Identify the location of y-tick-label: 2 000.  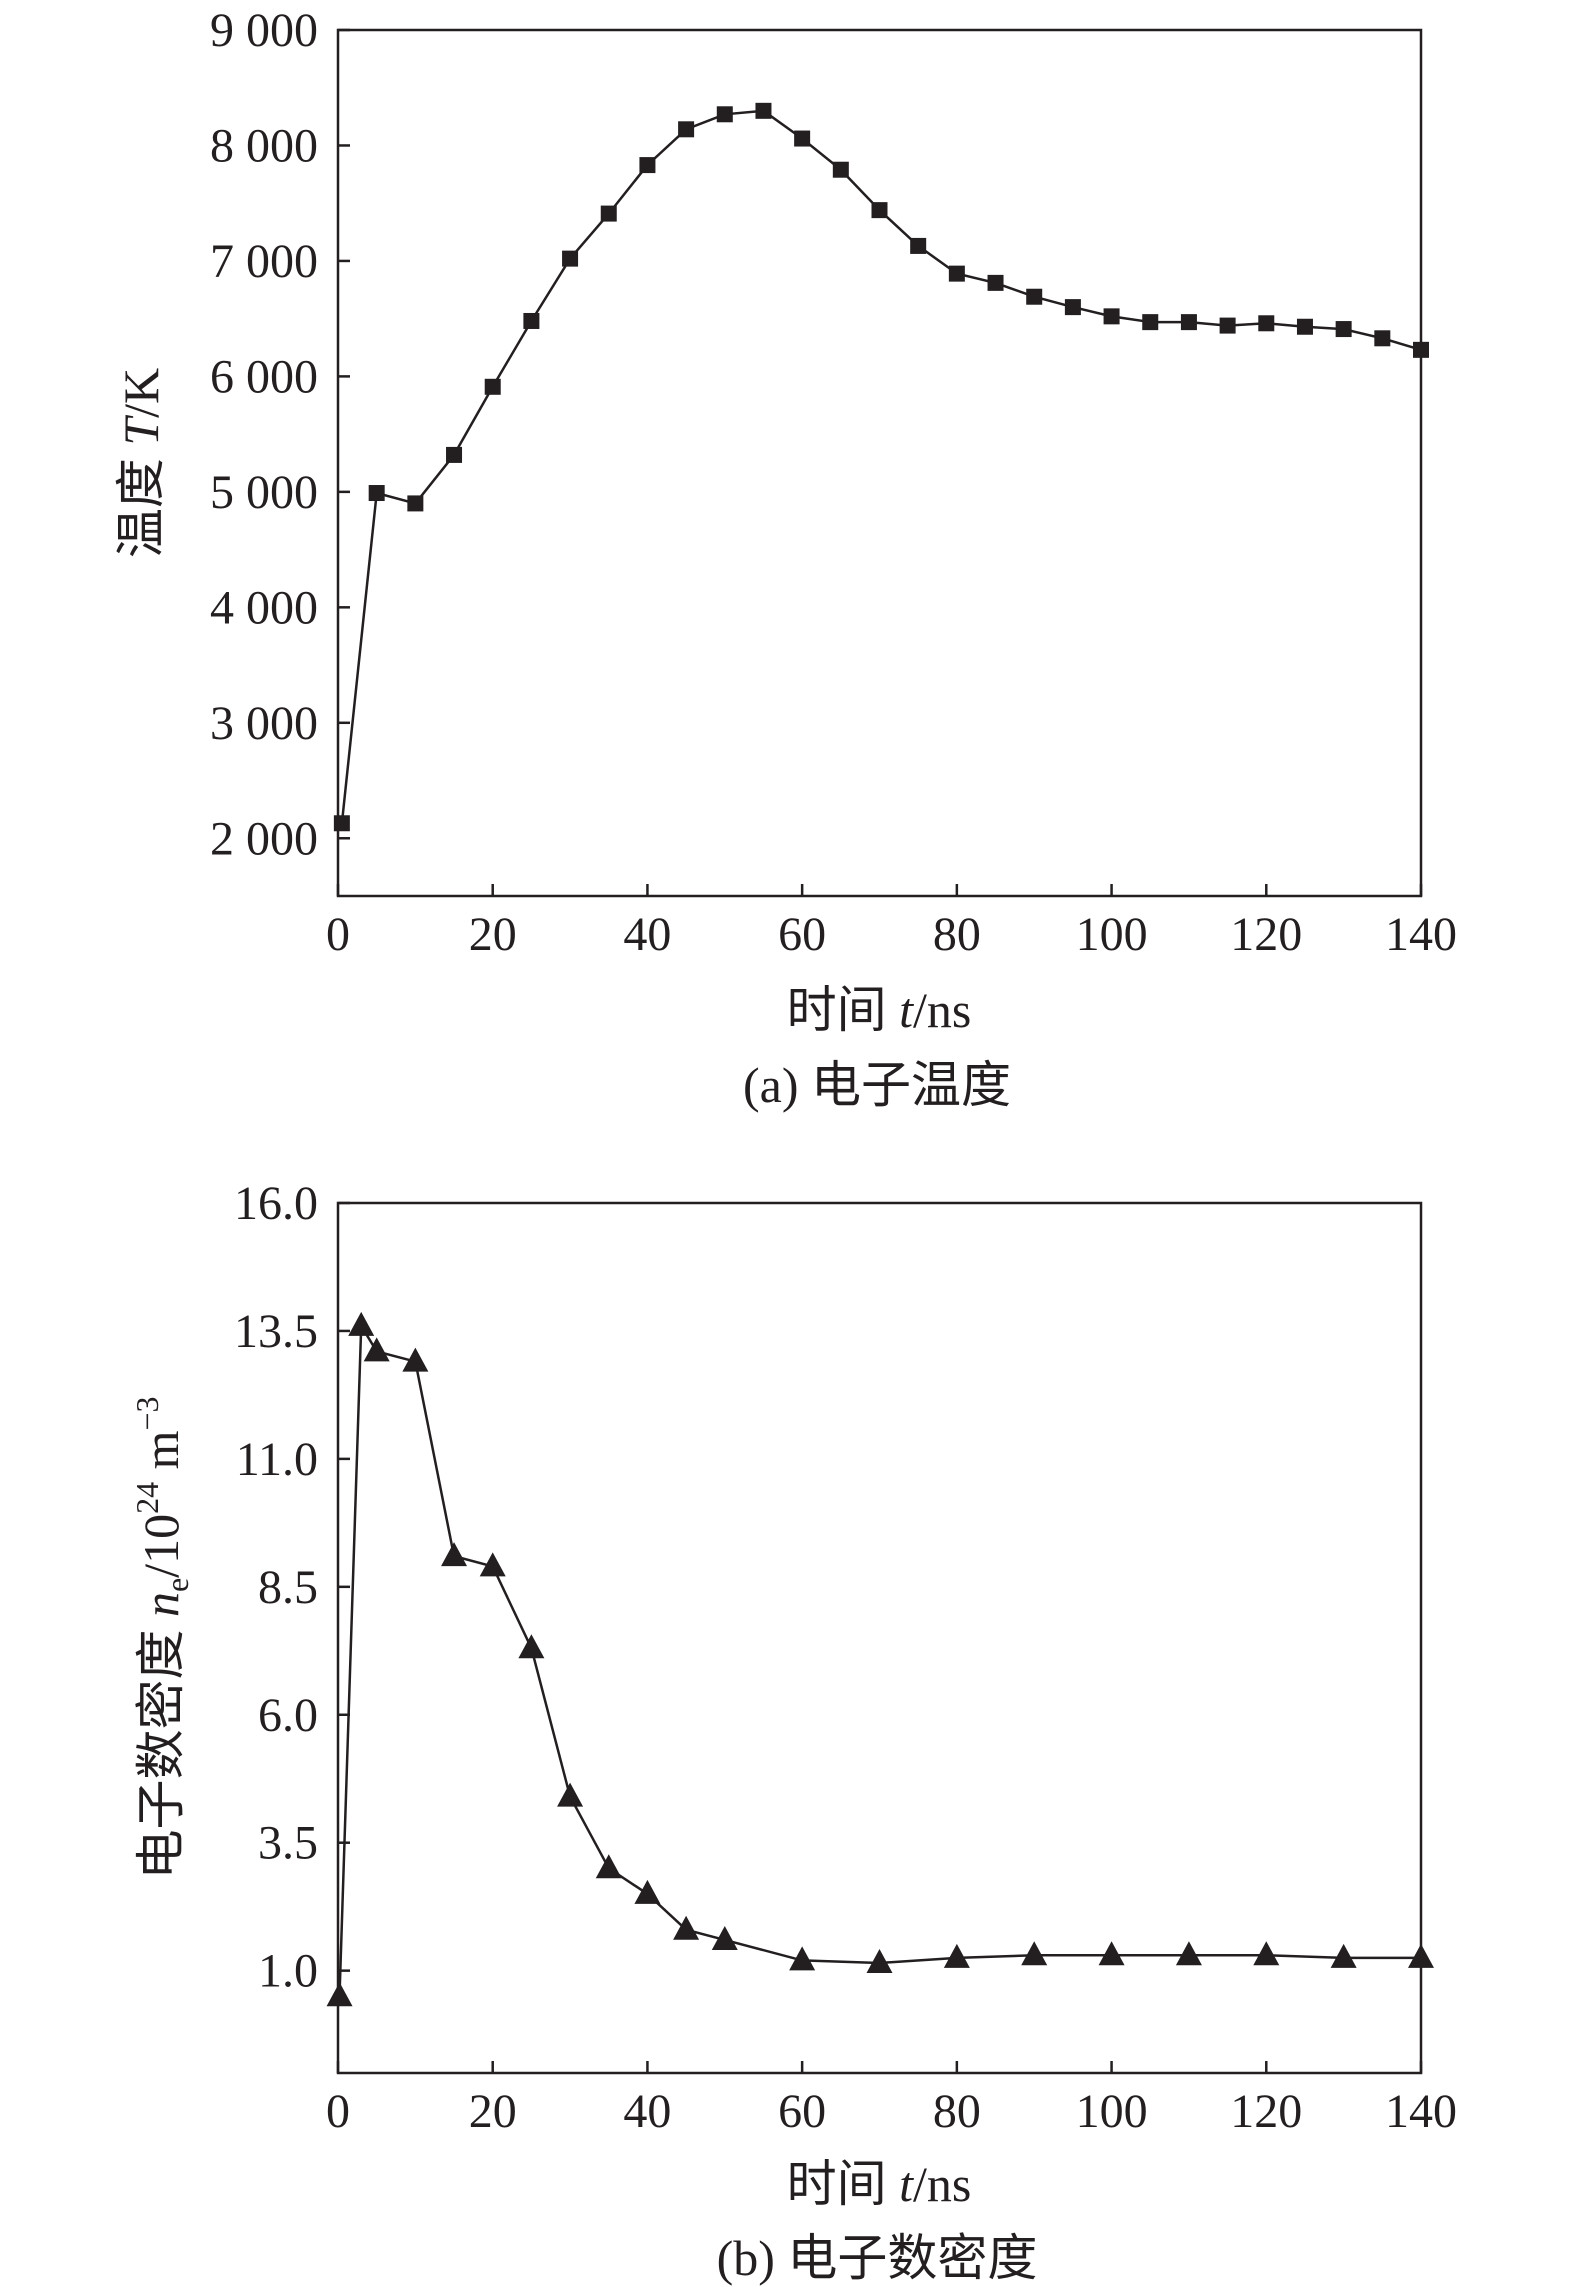
(264, 838).